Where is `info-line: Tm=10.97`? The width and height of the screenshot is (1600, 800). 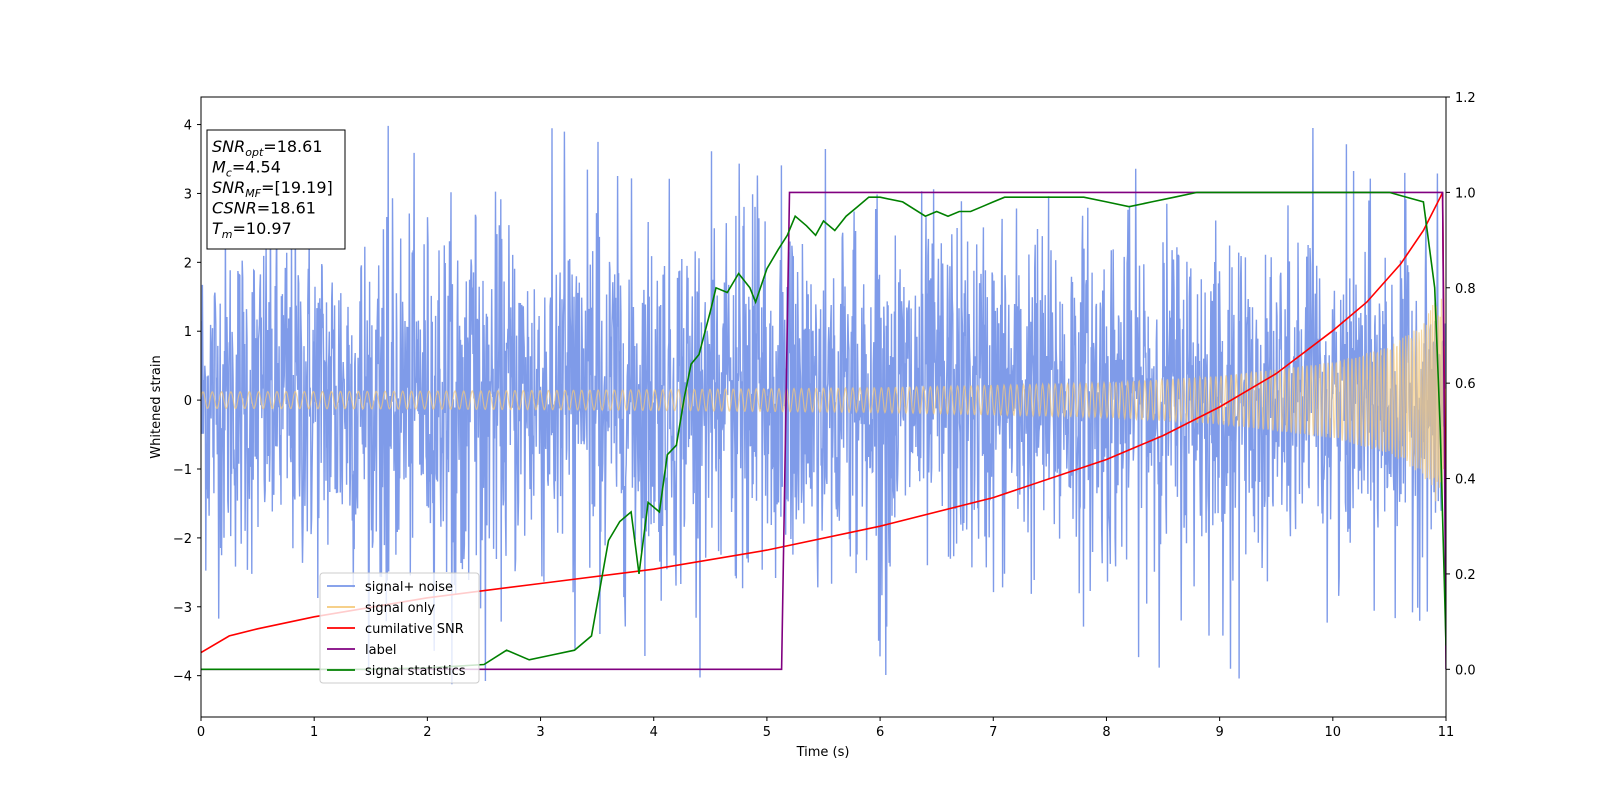 info-line: Tm=10.97 is located at coordinates (252, 230).